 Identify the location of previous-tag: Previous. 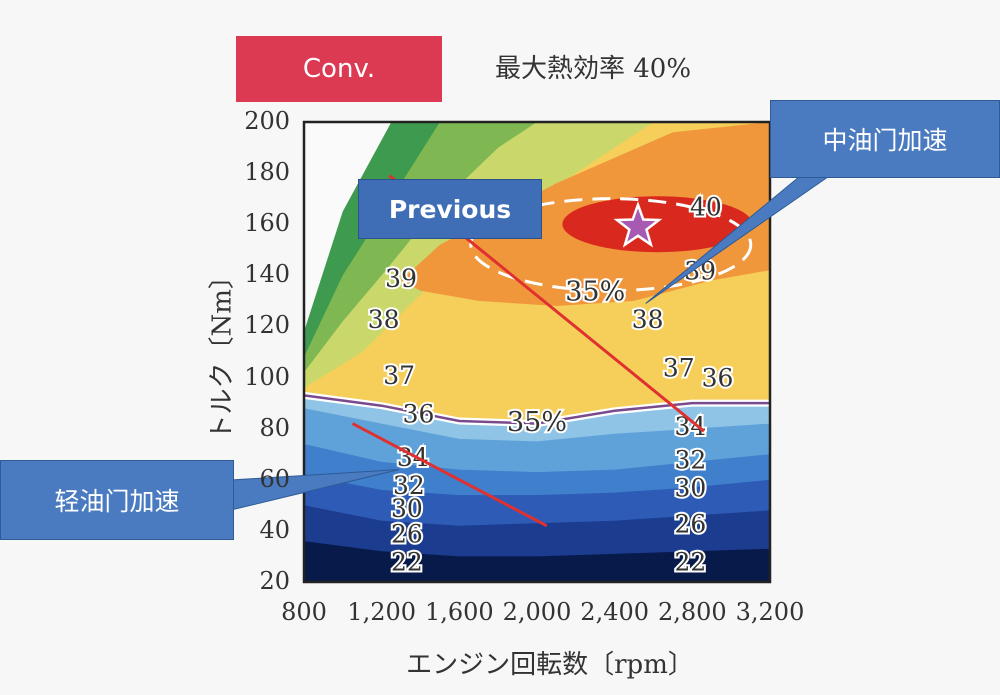
(450, 209).